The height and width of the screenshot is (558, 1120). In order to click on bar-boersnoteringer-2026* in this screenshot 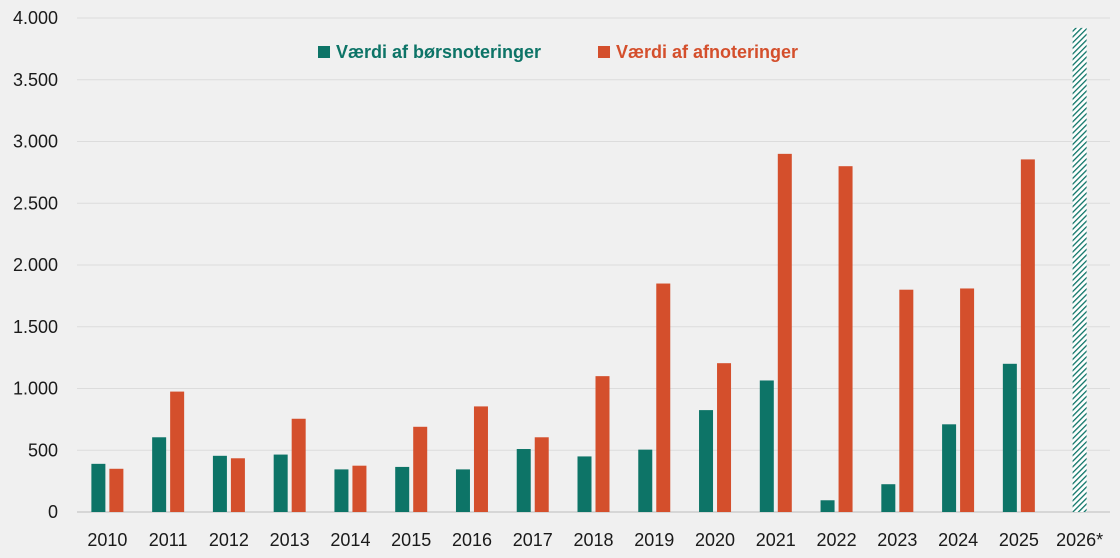, I will do `click(1079, 269)`.